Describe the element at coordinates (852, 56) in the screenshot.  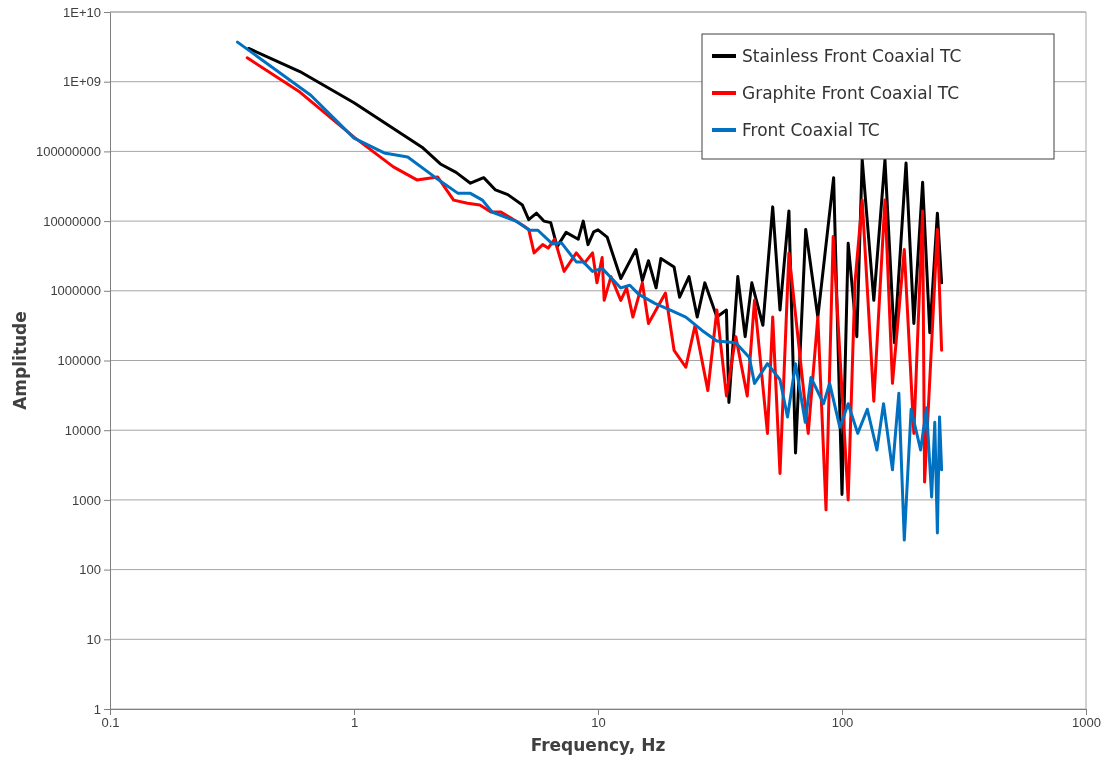
I see `legend-label: Stainless Front Coaxial TC` at that location.